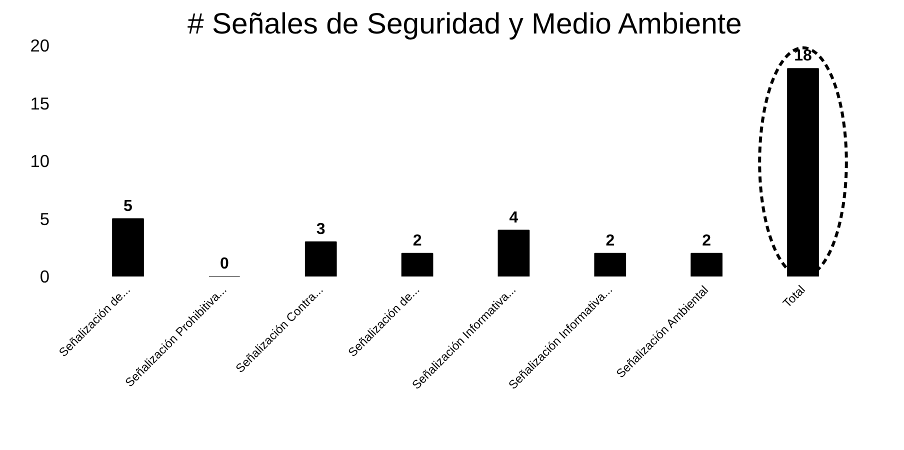 The image size is (904, 450). Describe the element at coordinates (321, 229) in the screenshot. I see `data-label: 3` at that location.